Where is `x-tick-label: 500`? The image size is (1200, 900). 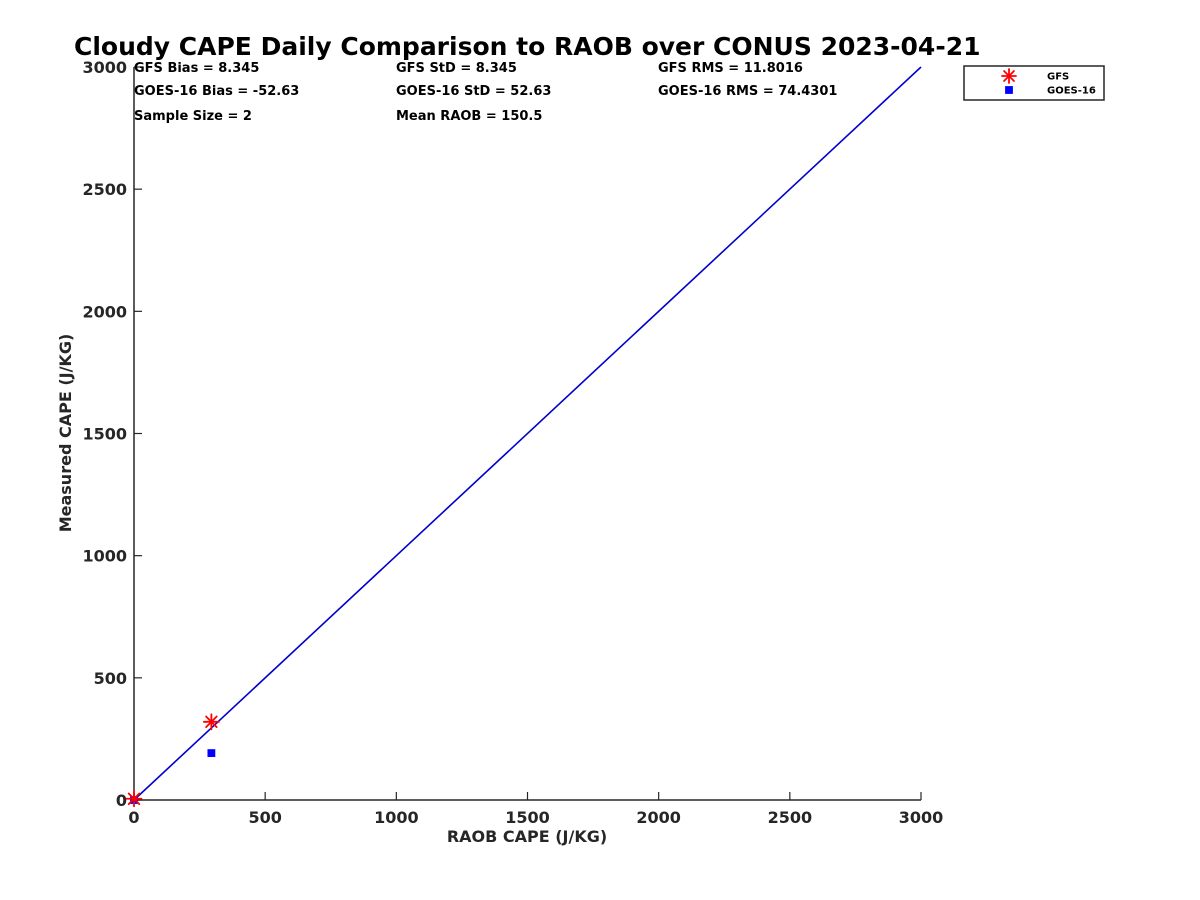 x-tick-label: 500 is located at coordinates (264, 817).